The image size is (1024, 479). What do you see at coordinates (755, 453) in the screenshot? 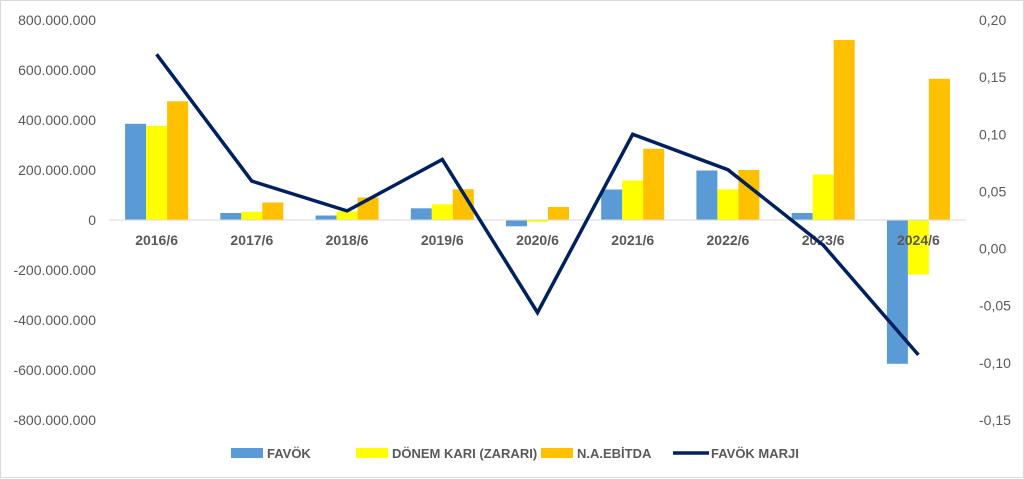
I see `legend-label: FAVÖK MARJI` at bounding box center [755, 453].